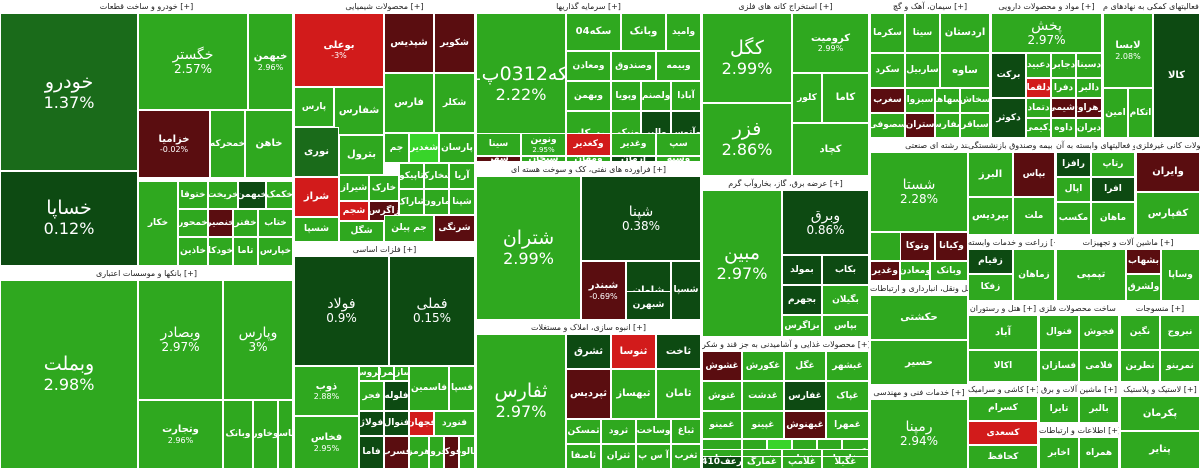 The width and height of the screenshot is (1200, 469). I want to click on stock-tile: حسیر, so click(919, 362).